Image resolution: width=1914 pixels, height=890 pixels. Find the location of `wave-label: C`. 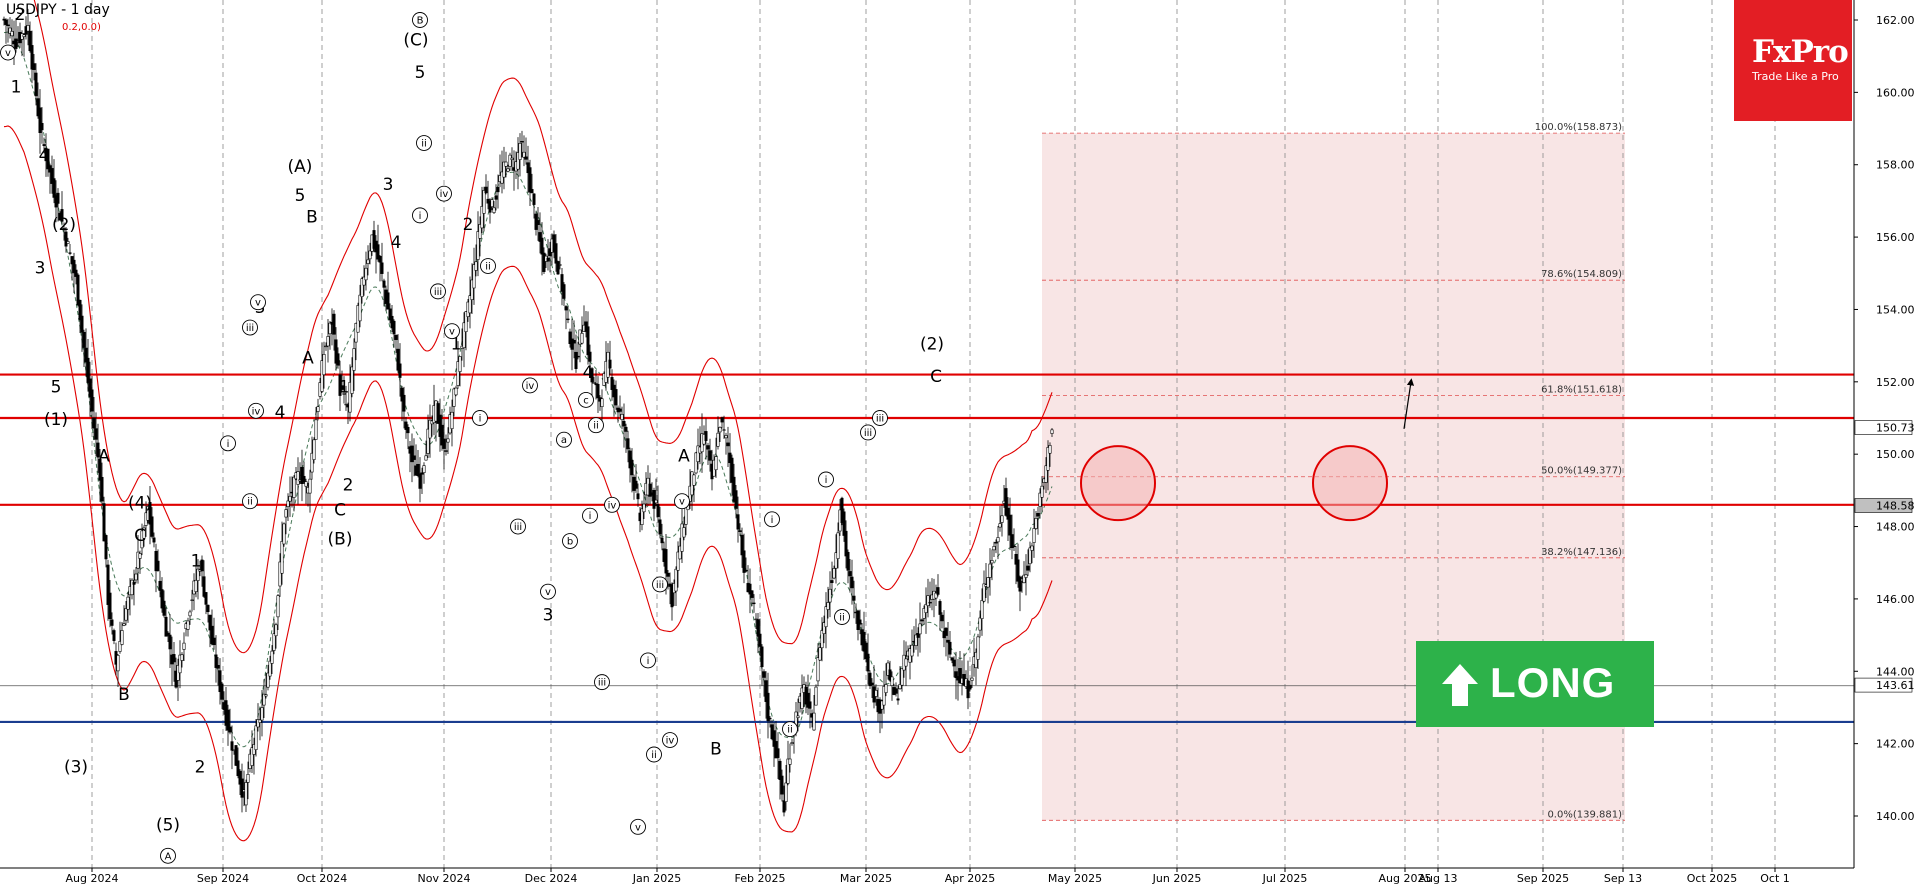

wave-label: C is located at coordinates (340, 511).